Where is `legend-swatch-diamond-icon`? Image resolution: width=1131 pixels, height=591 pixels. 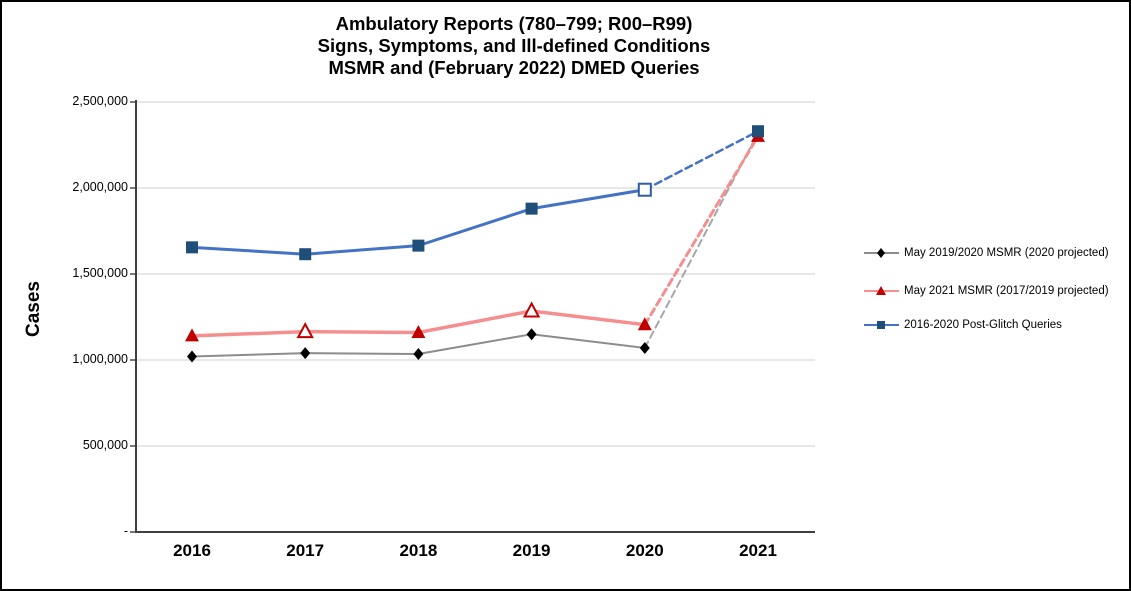
legend-swatch-diamond-icon is located at coordinates (881, 252).